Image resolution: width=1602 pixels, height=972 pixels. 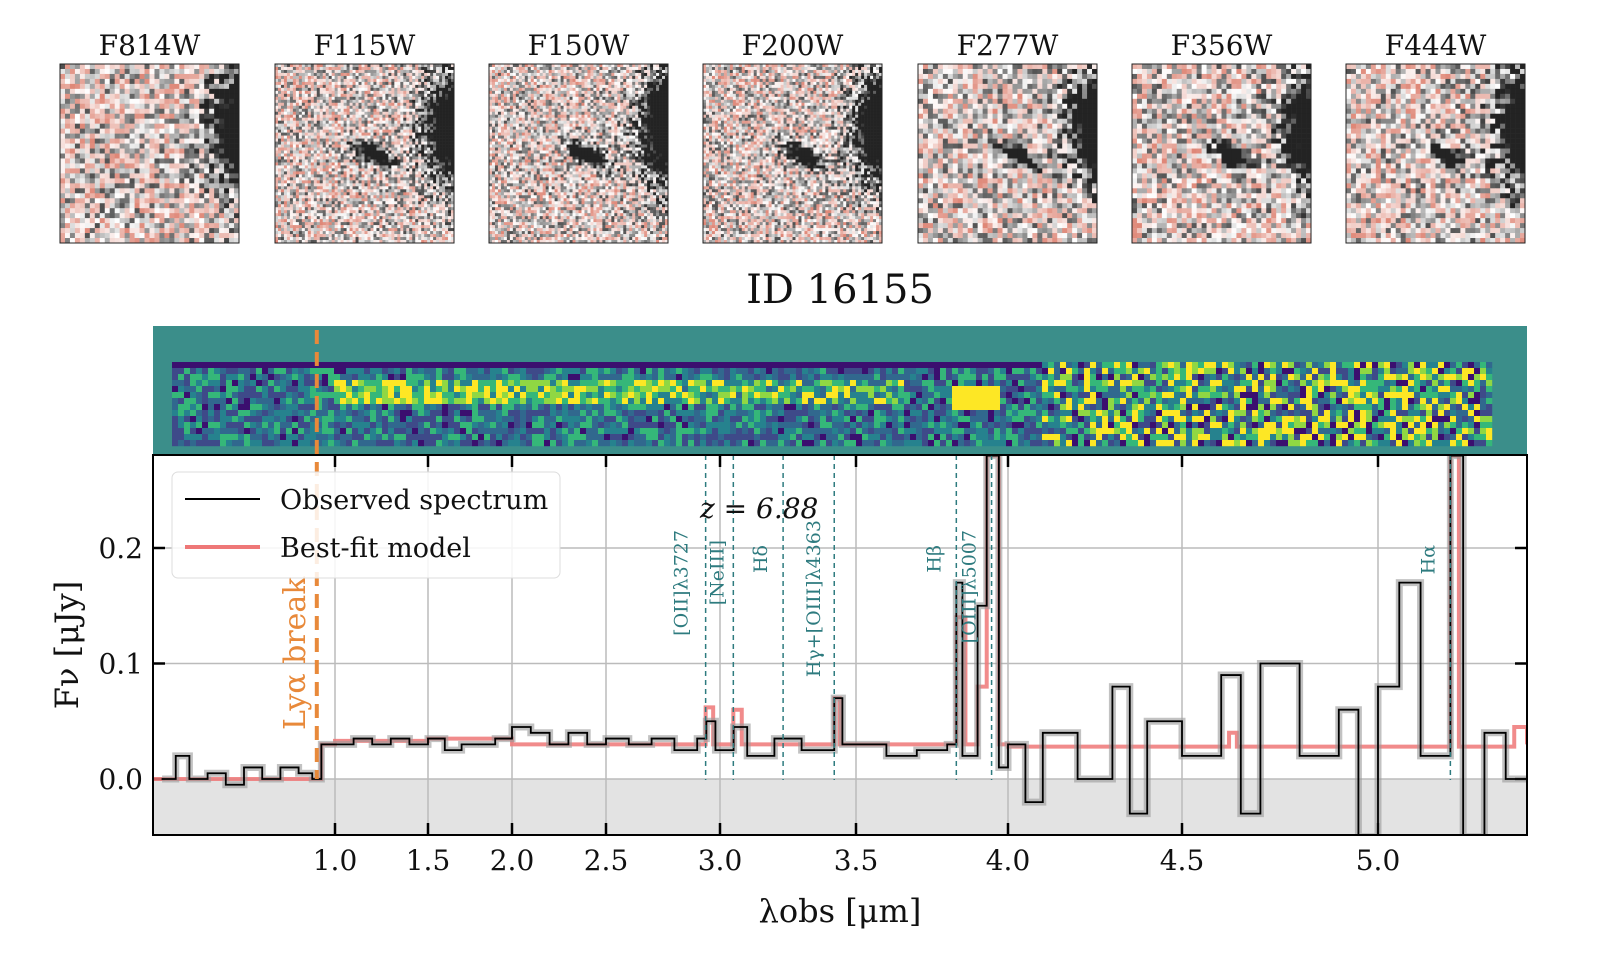 What do you see at coordinates (1182, 860) in the screenshot?
I see `x-tick-label: 4.5` at bounding box center [1182, 860].